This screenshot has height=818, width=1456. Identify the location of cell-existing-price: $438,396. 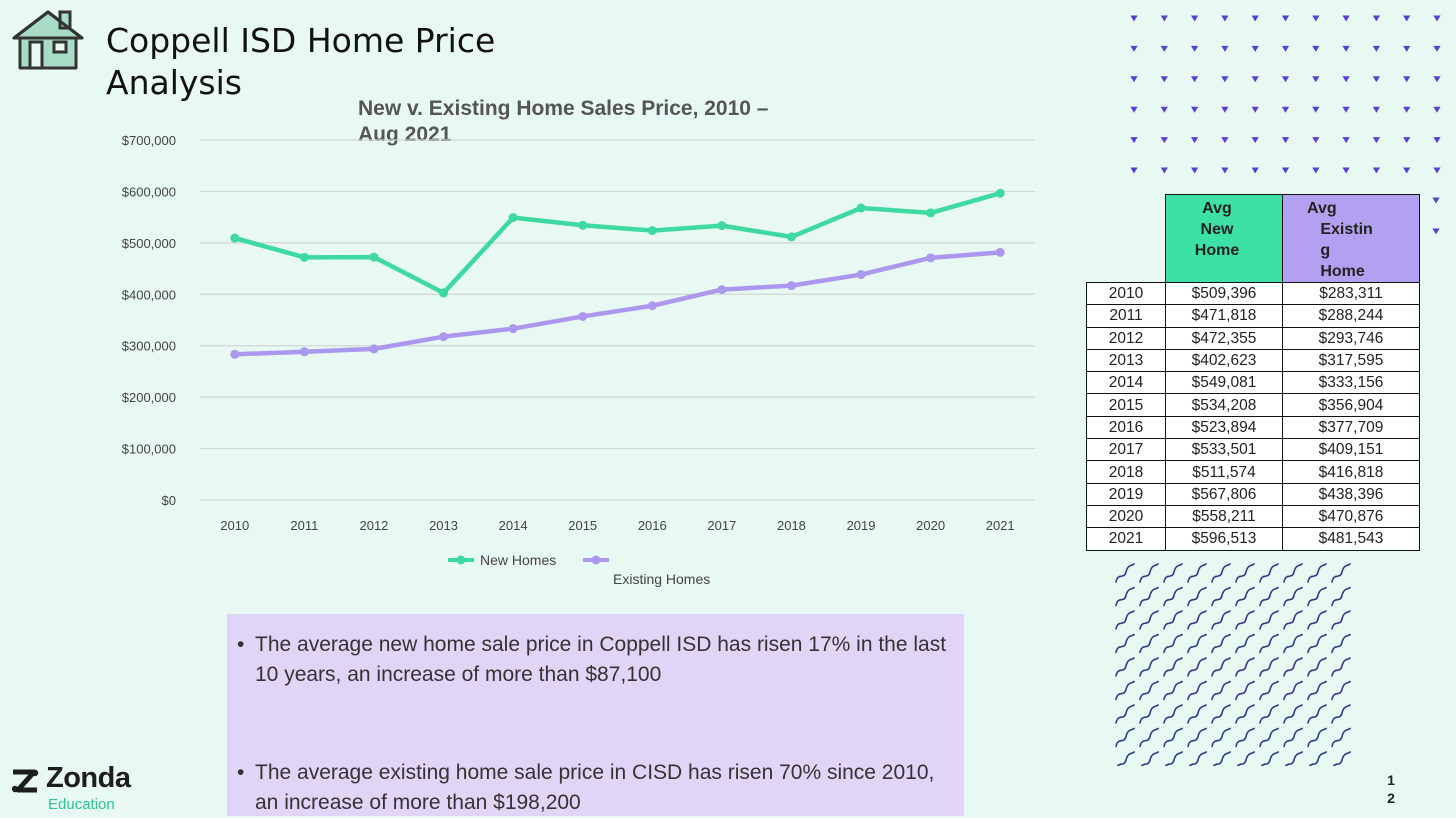
(1351, 494).